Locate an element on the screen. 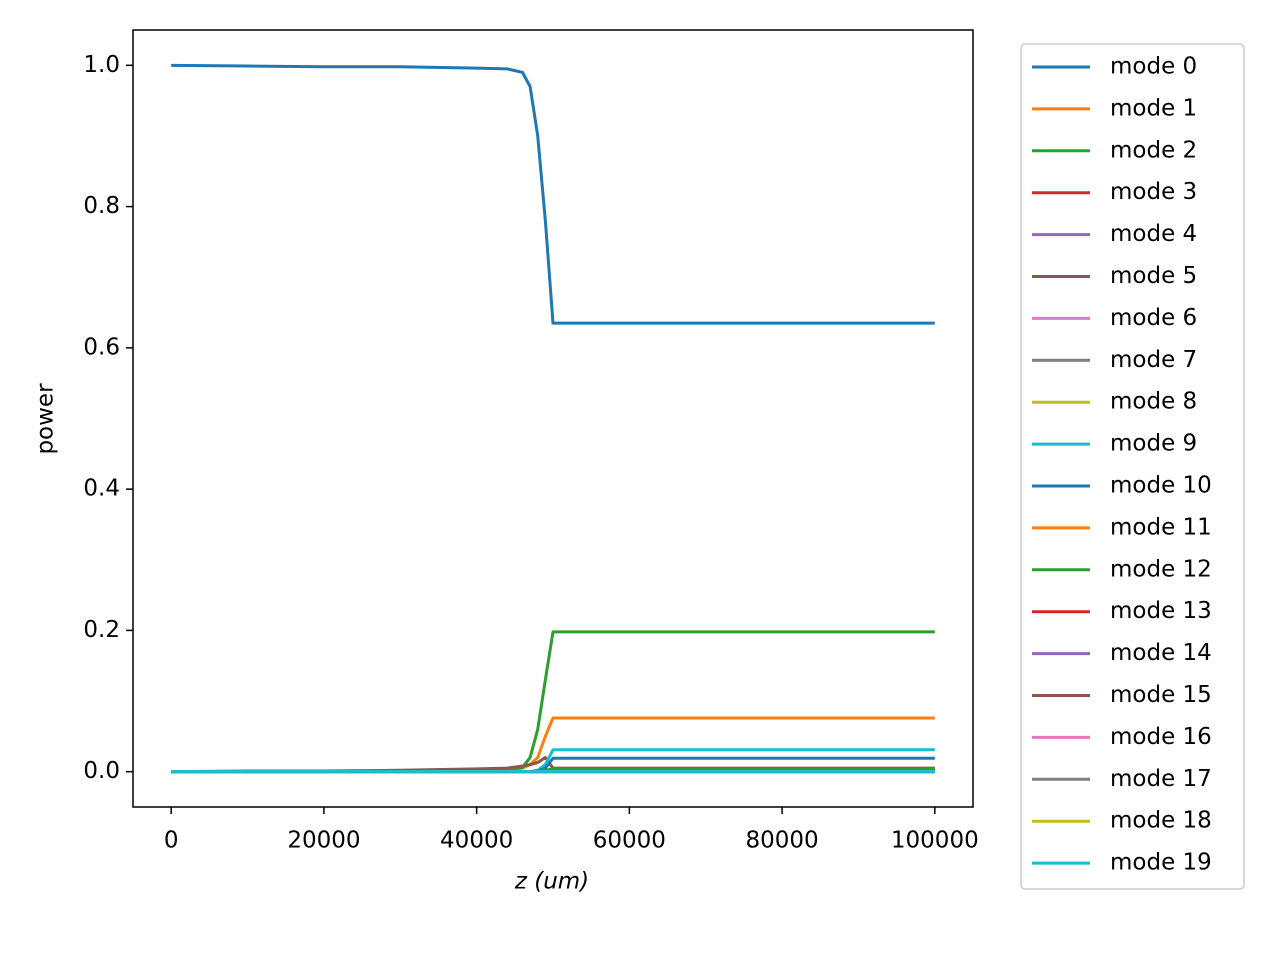 The width and height of the screenshot is (1280, 960). legend-label: mode 14 is located at coordinates (1161, 653).